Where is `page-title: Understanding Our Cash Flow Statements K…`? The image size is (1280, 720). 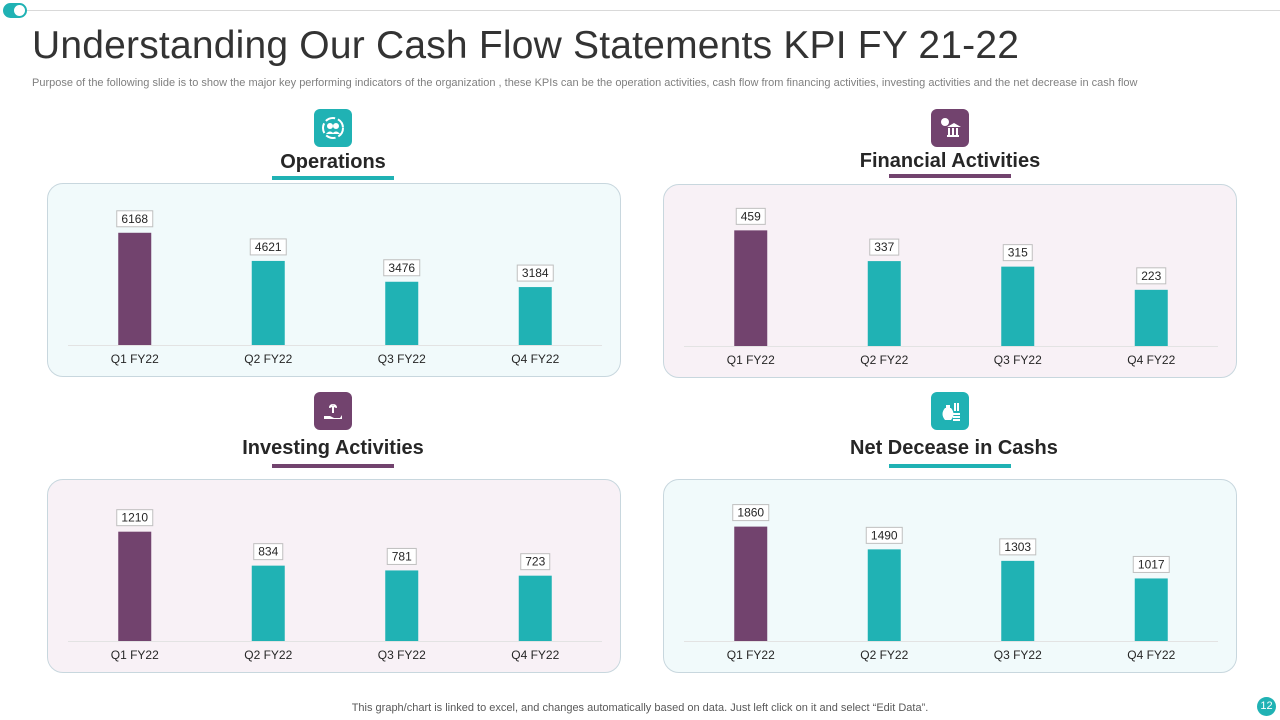
page-title: Understanding Our Cash Flow Statements K… is located at coordinates (526, 45).